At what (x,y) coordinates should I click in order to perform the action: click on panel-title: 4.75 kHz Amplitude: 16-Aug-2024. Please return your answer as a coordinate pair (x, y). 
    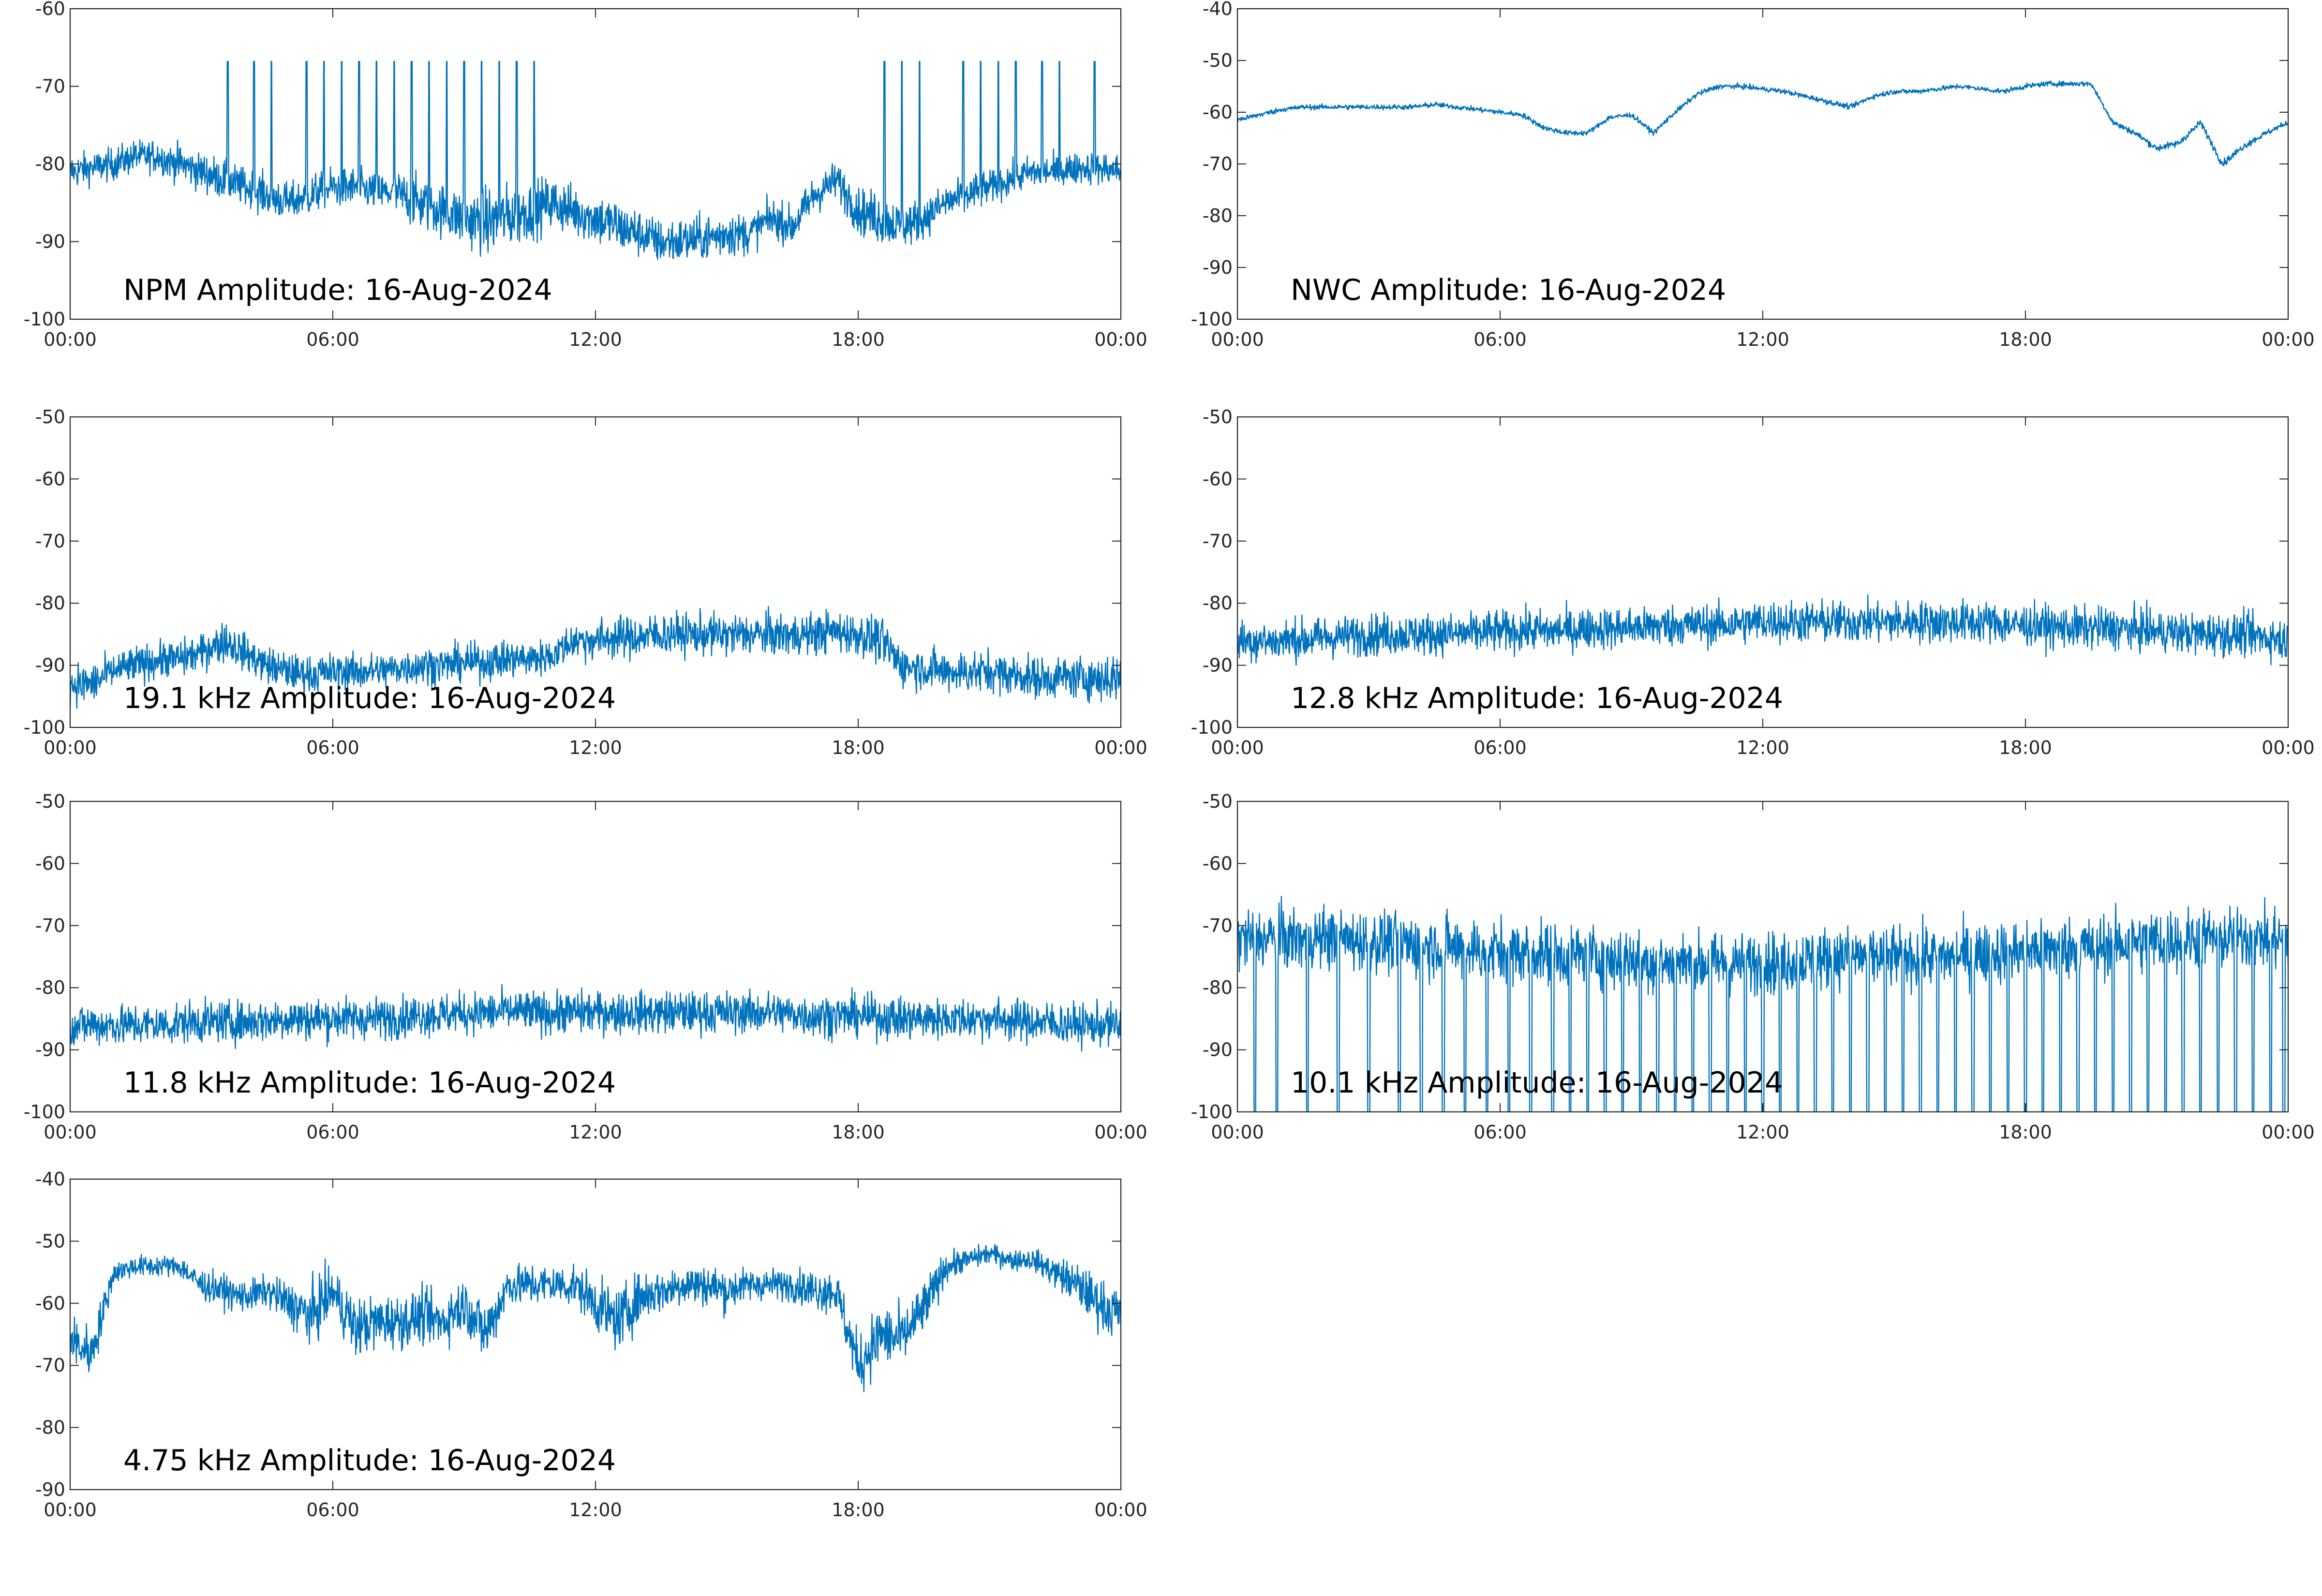
    Looking at the image, I should click on (369, 1461).